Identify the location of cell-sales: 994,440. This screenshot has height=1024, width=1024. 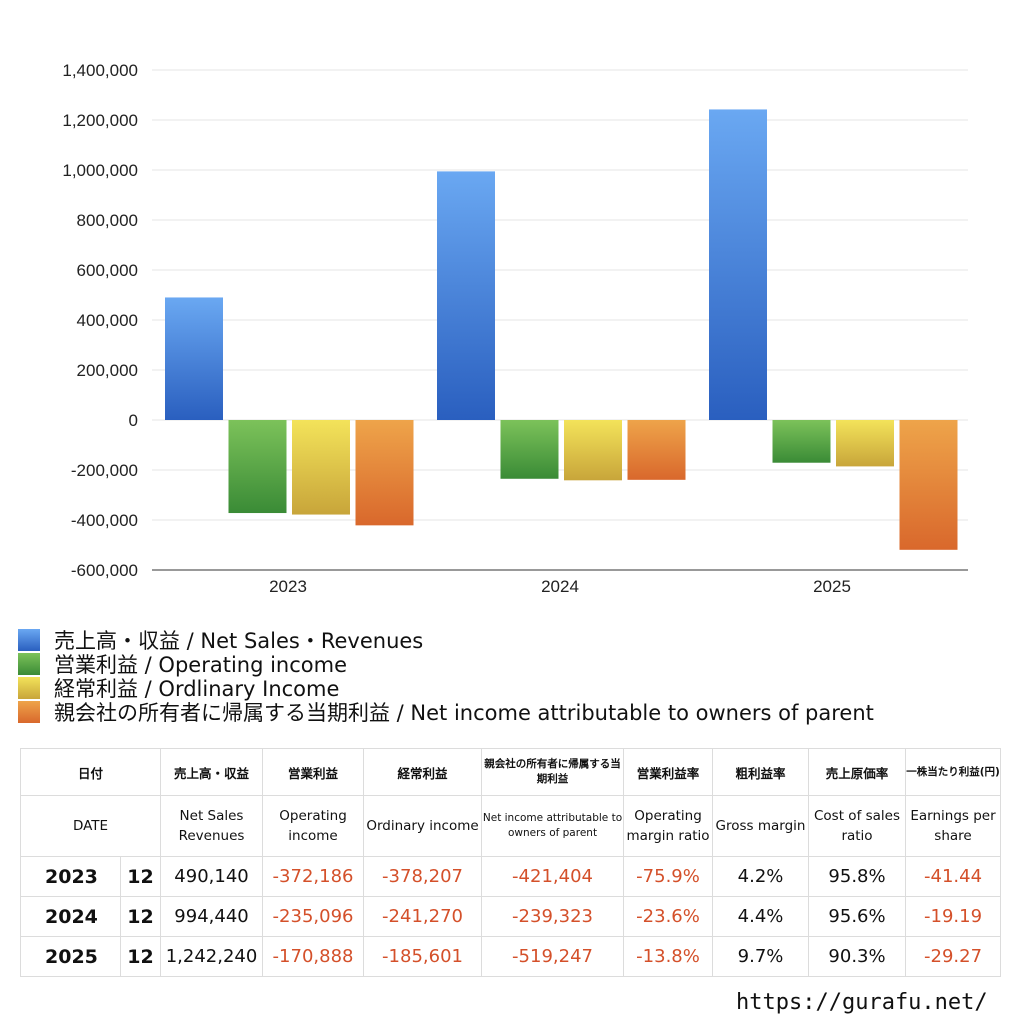
(212, 916).